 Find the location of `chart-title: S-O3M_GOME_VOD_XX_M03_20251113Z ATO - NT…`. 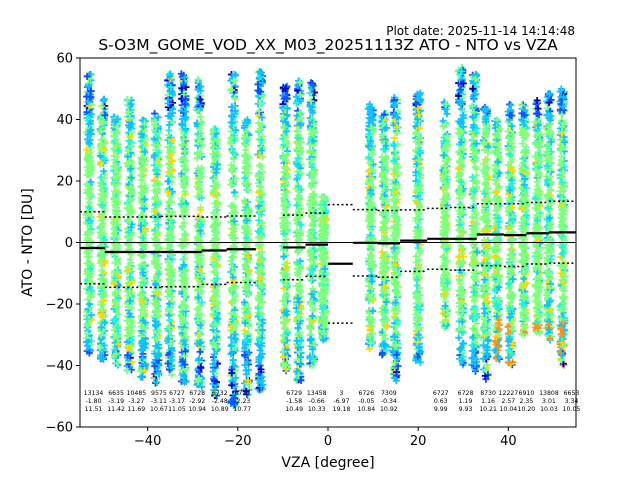

chart-title: S-O3M_GOME_VOD_XX_M03_20251113Z ATO - NT… is located at coordinates (328, 45).